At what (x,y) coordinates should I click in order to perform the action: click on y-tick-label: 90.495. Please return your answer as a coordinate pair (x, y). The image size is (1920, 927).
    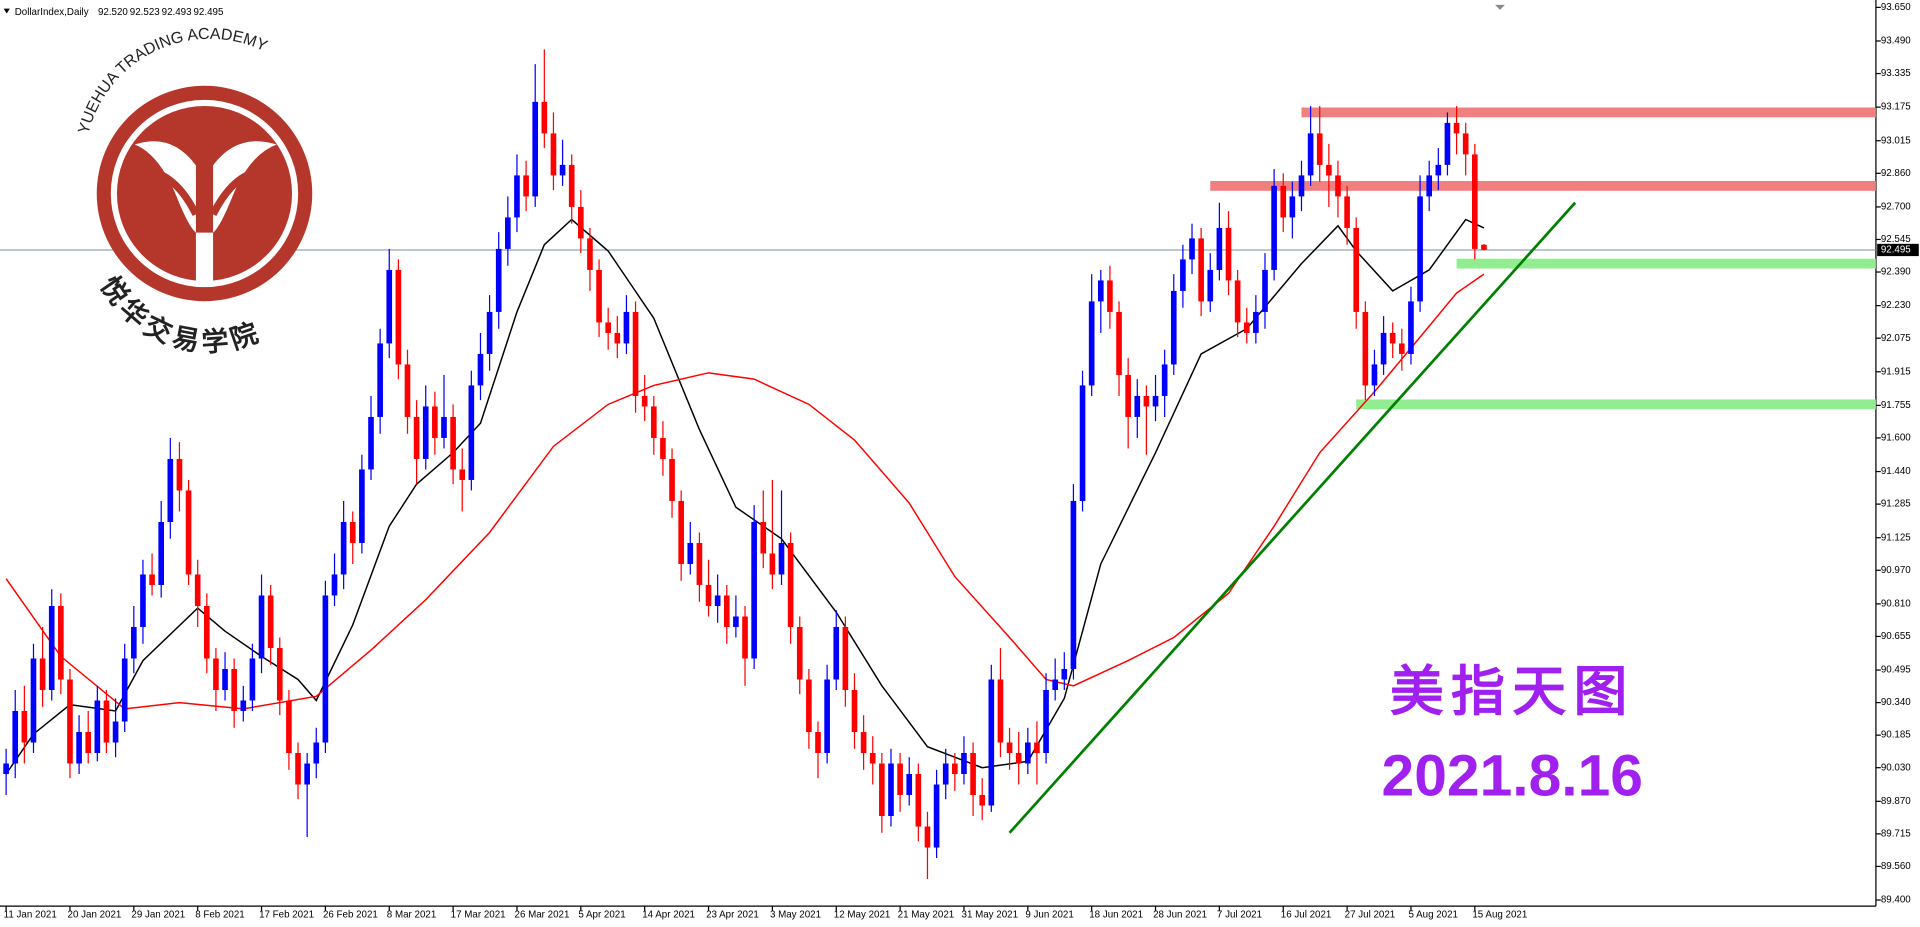
    Looking at the image, I should click on (1896, 670).